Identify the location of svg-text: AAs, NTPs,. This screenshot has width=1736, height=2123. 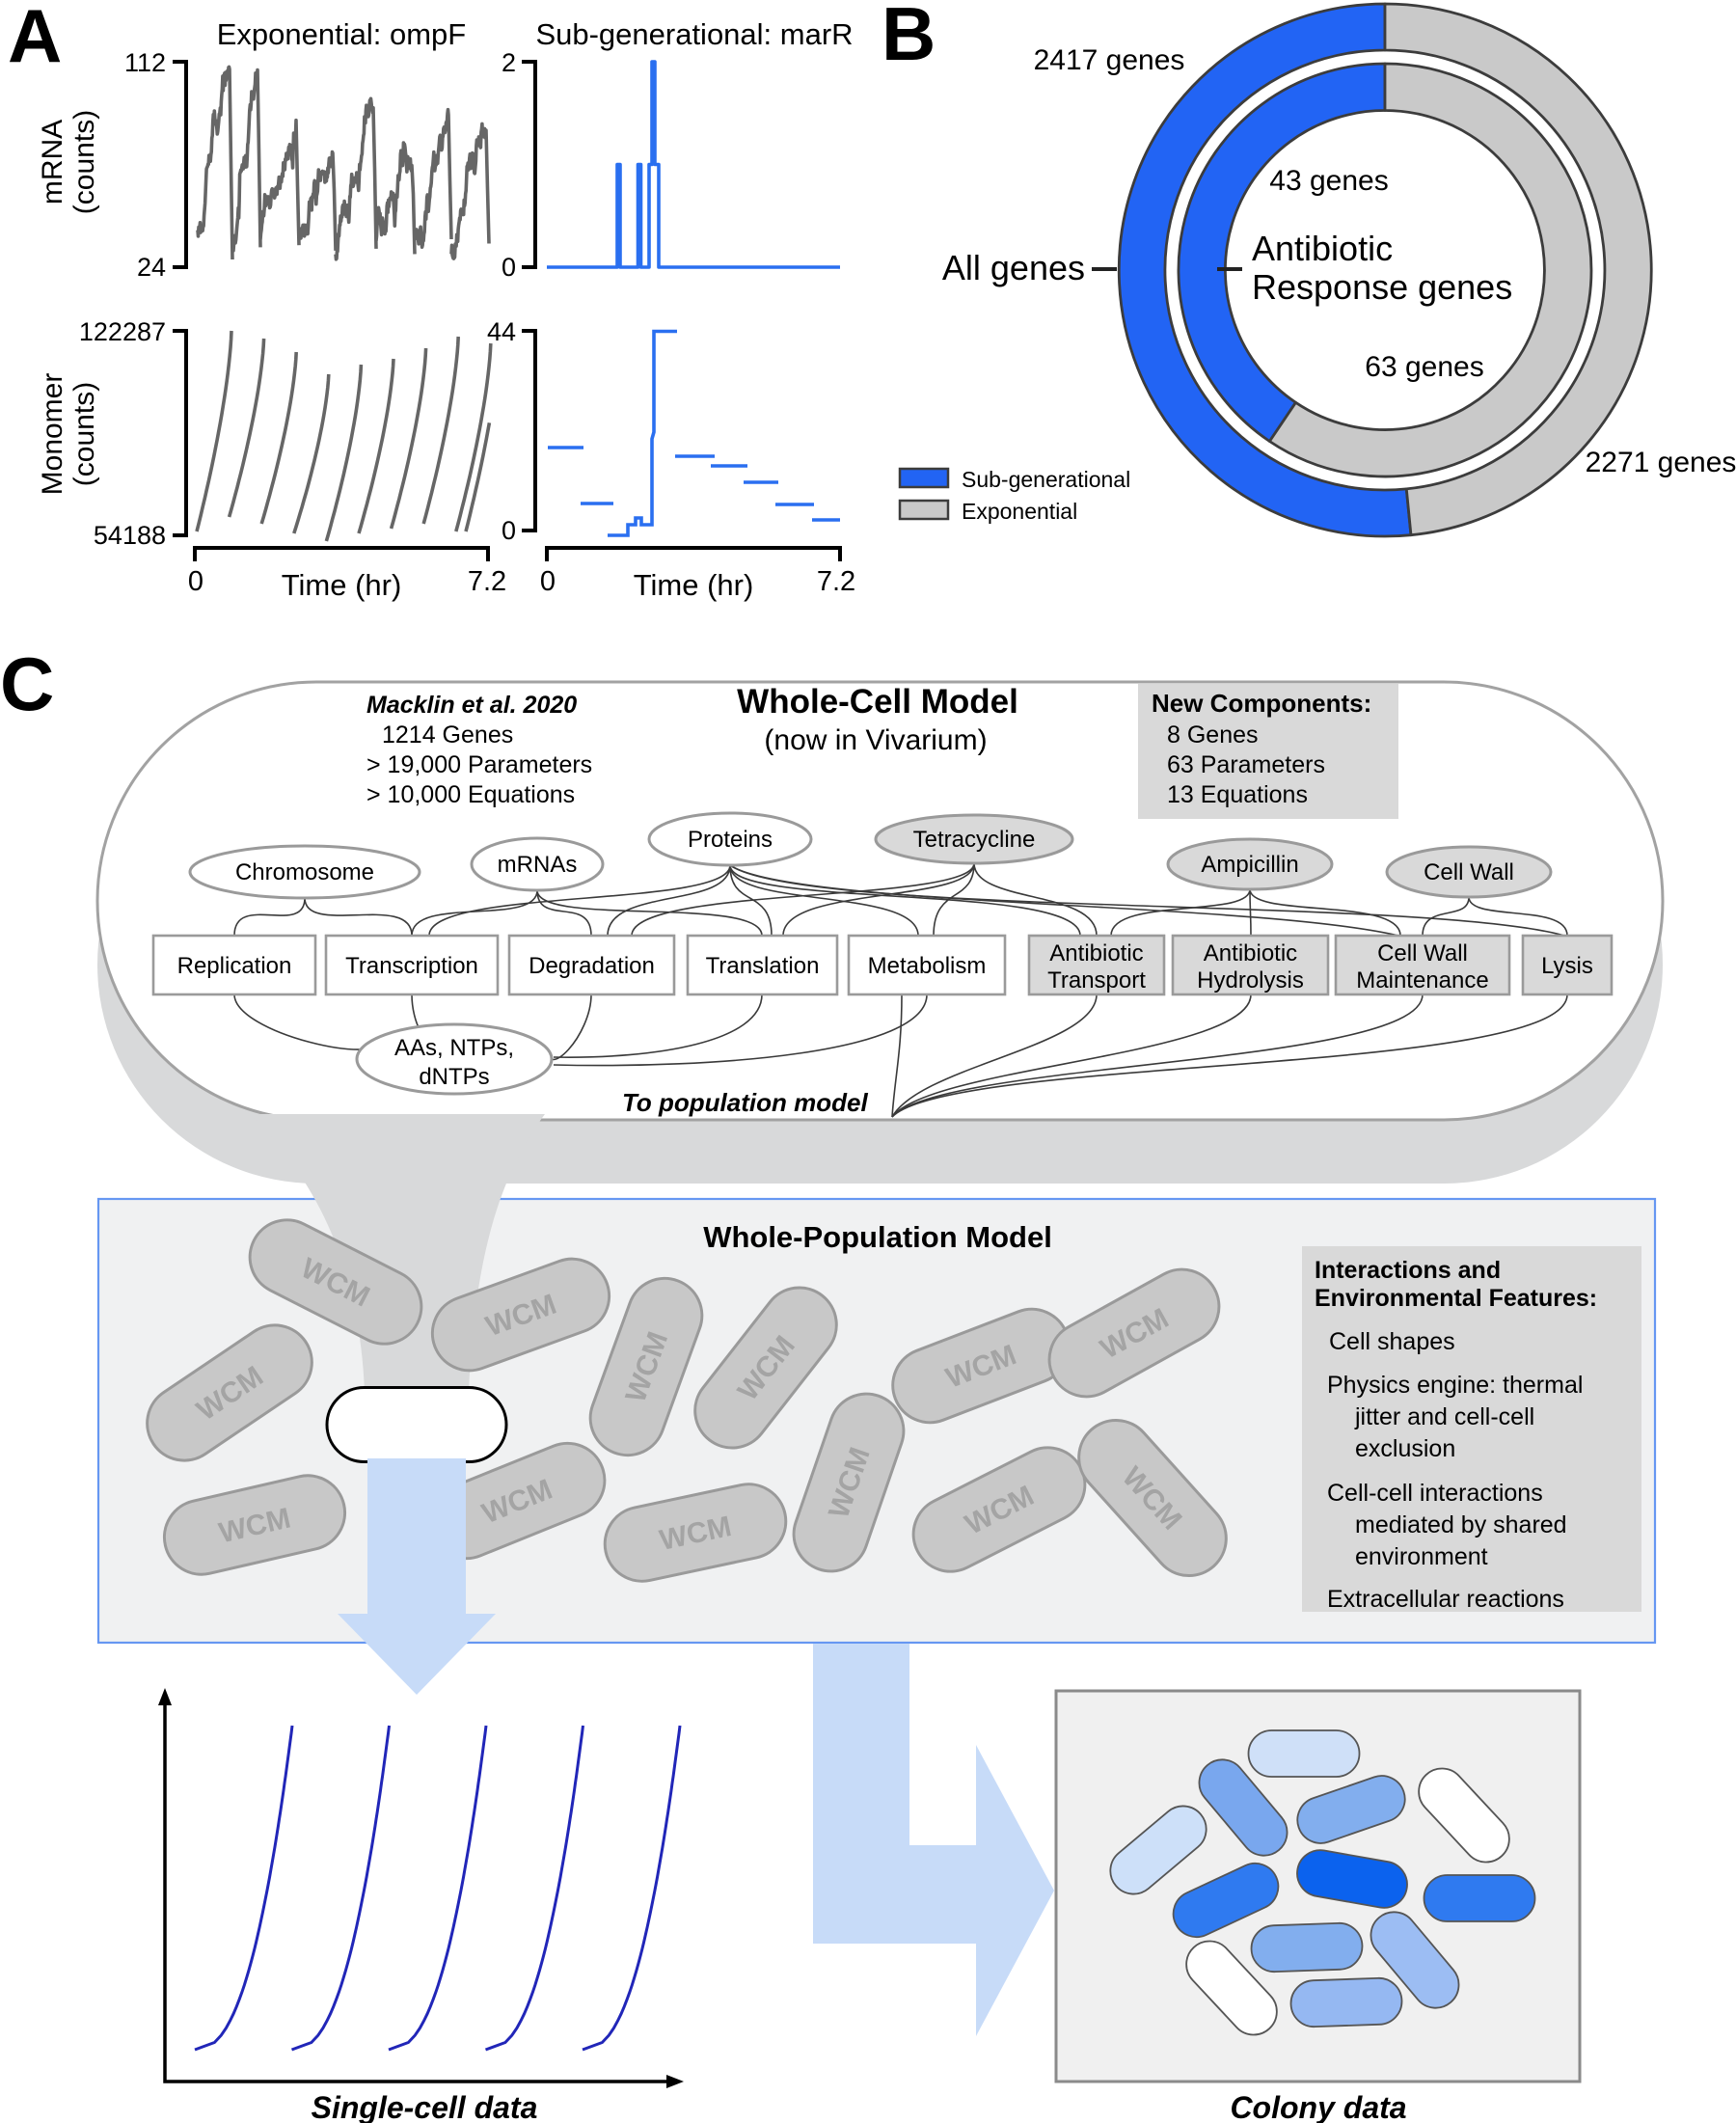
(454, 1048).